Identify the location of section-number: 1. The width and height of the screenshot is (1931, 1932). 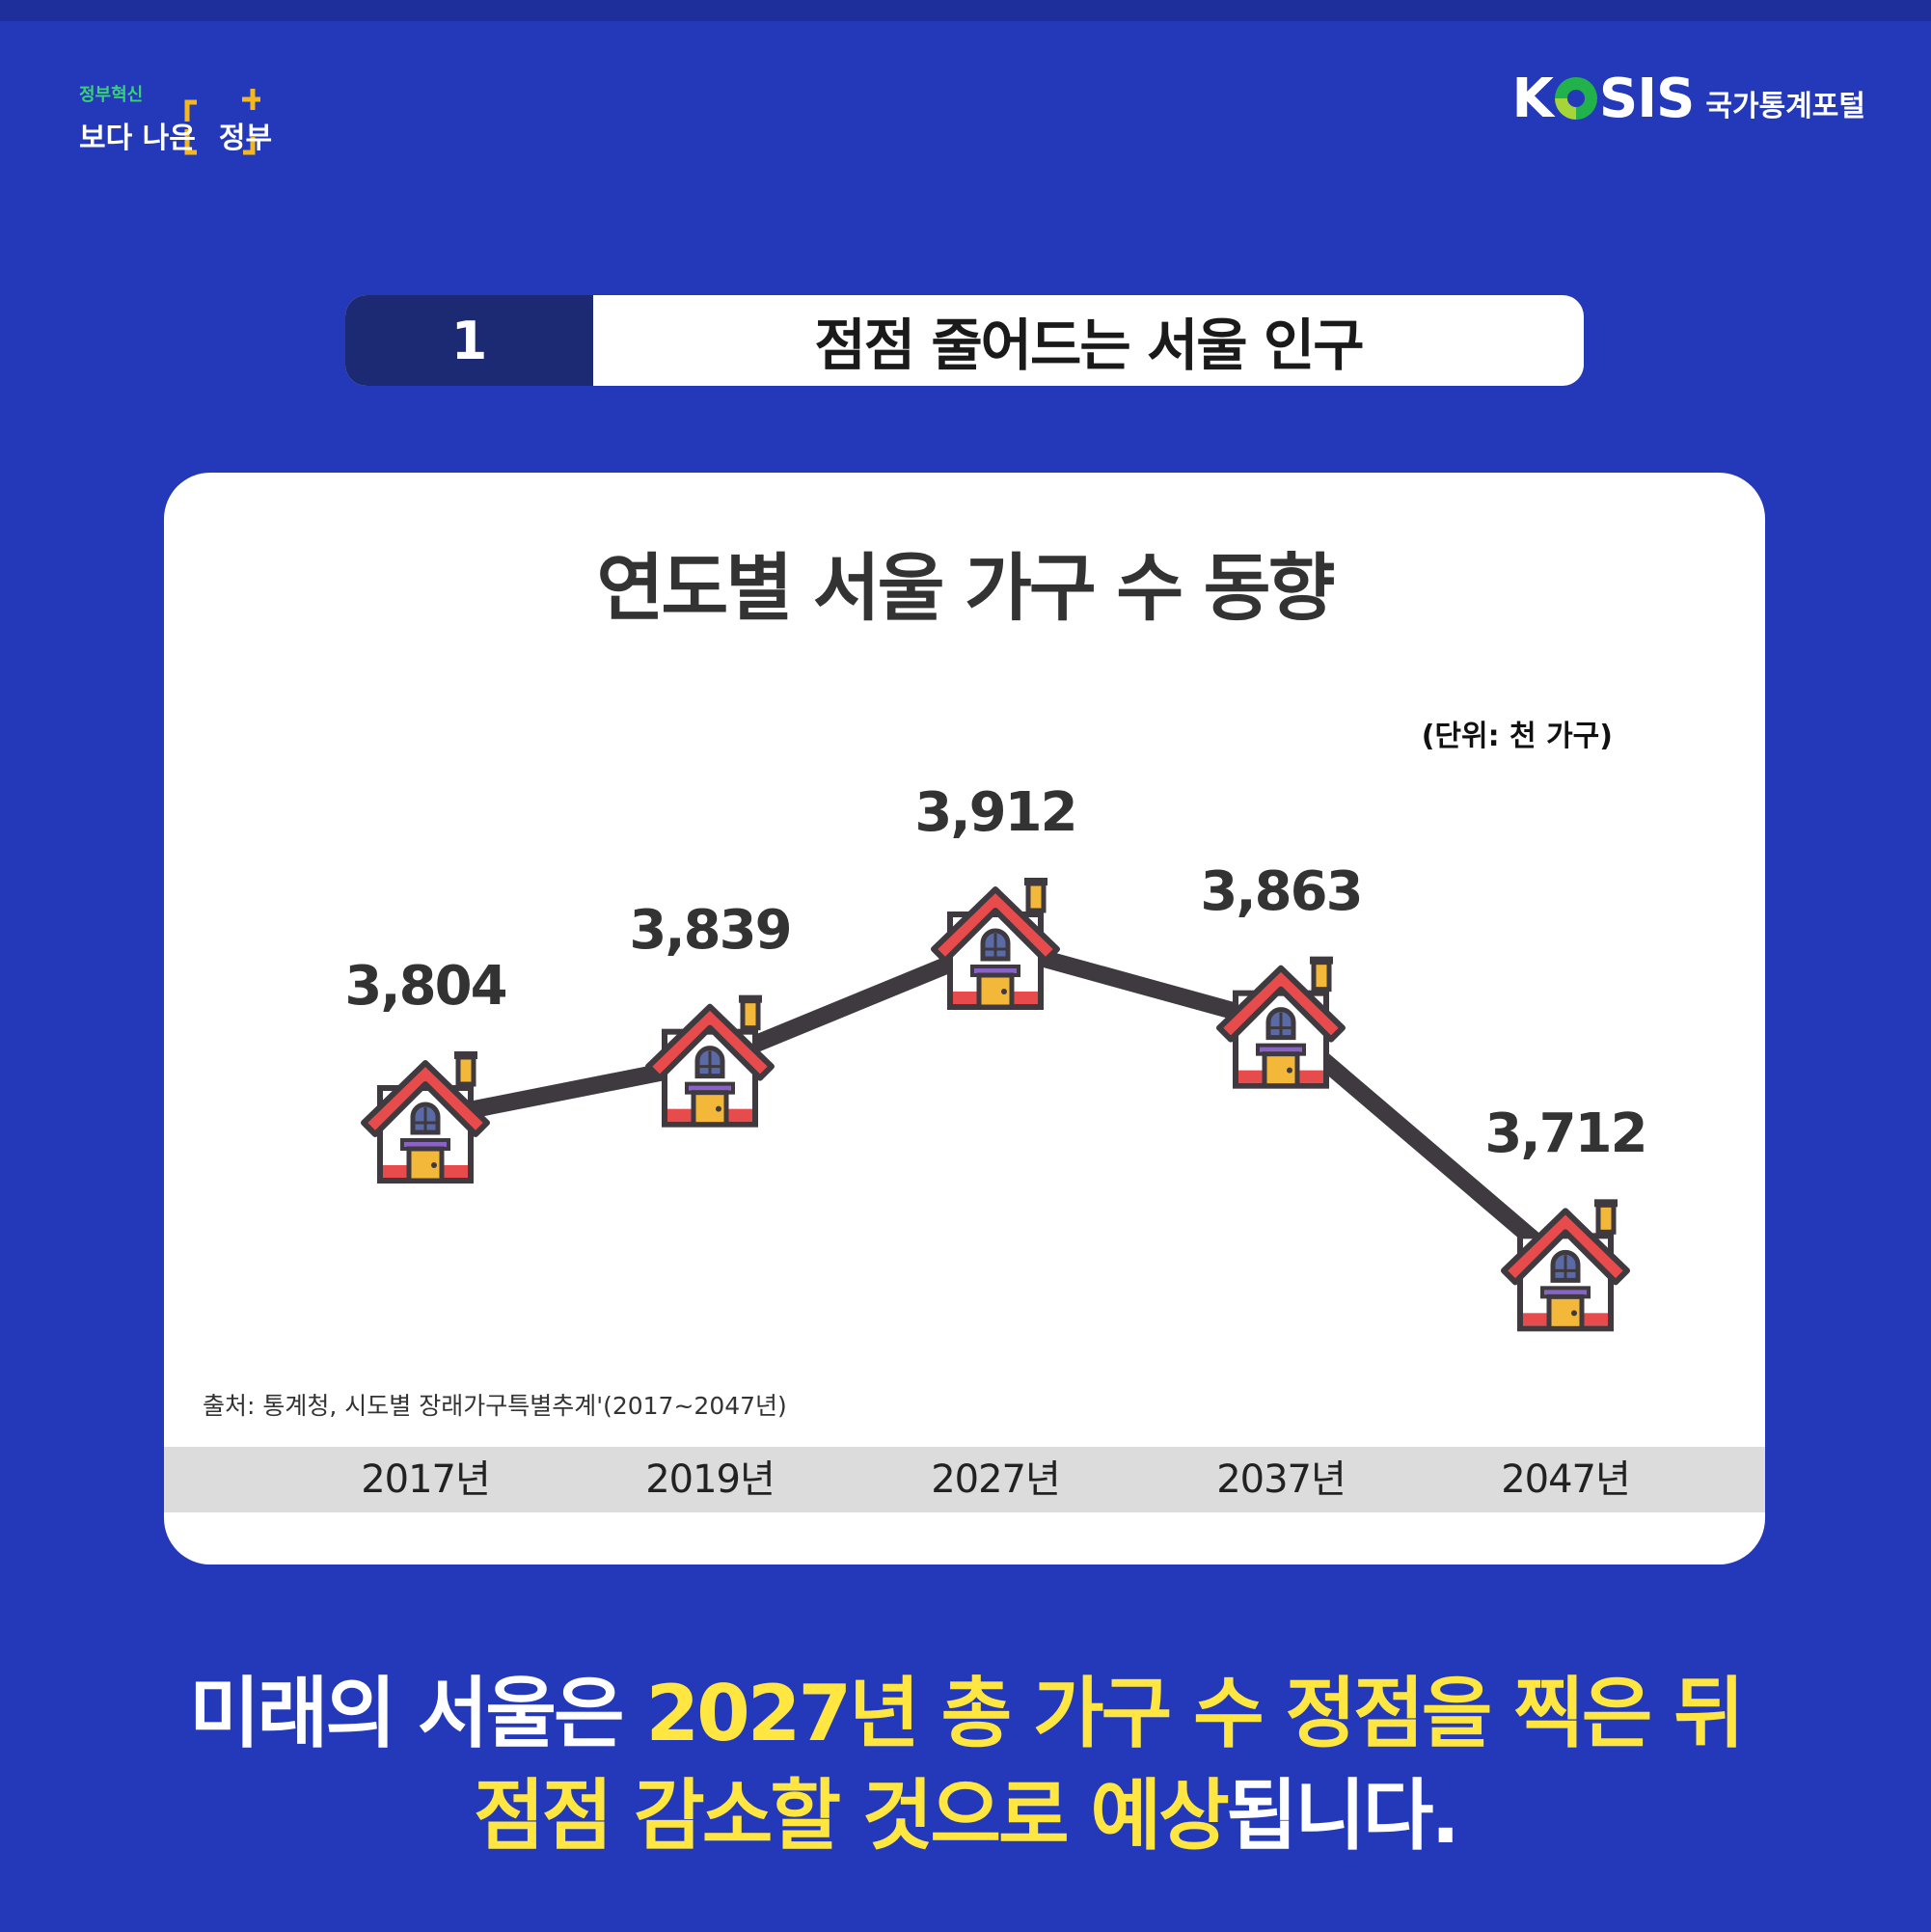
(469, 340).